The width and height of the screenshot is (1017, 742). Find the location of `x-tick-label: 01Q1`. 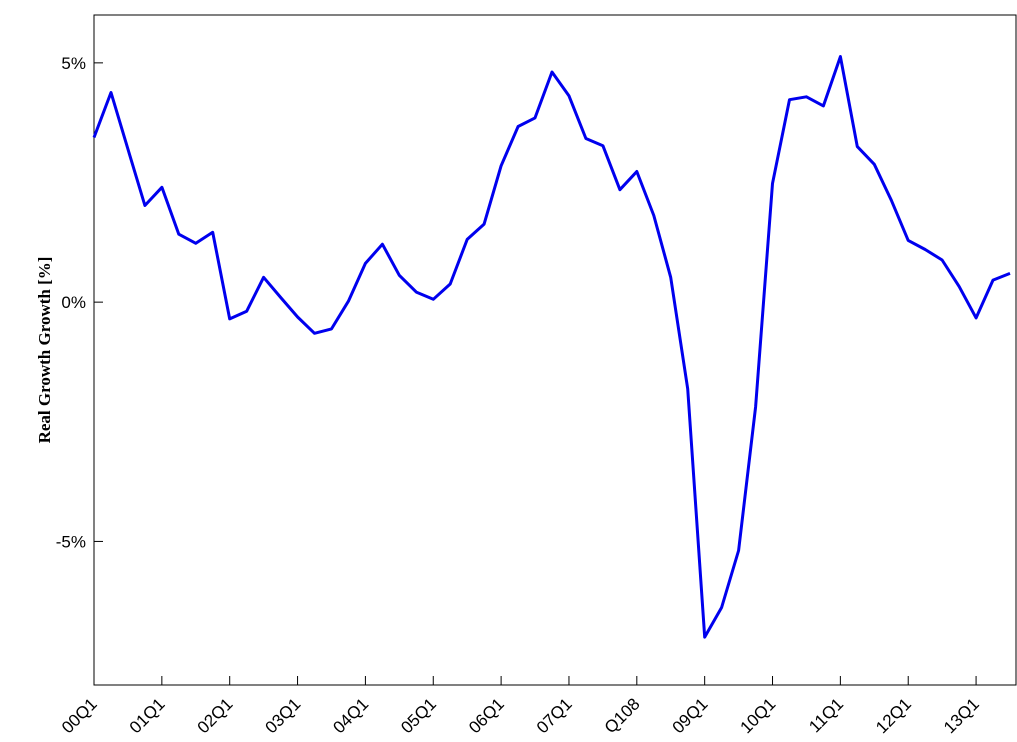

x-tick-label: 01Q1 is located at coordinates (147, 715).